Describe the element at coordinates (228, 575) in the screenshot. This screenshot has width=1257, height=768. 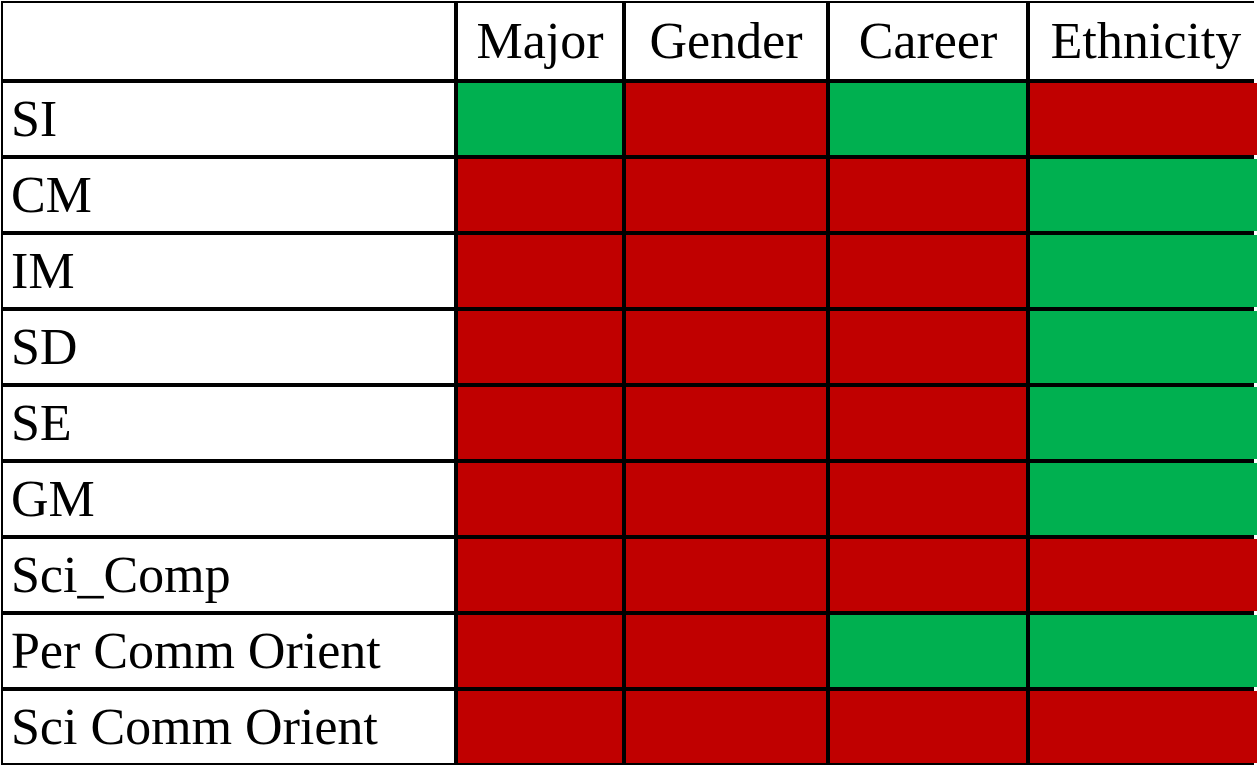
I see `row-label: Sci_Comp` at that location.